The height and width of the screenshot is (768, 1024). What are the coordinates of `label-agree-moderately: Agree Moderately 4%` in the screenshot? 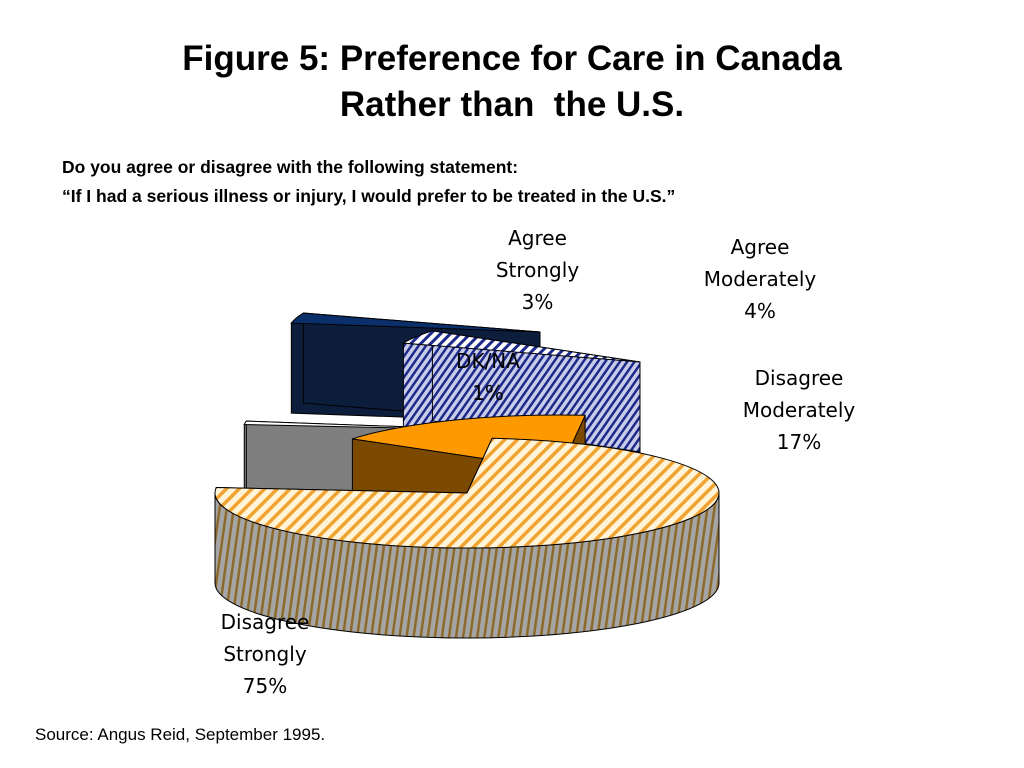 It's located at (760, 279).